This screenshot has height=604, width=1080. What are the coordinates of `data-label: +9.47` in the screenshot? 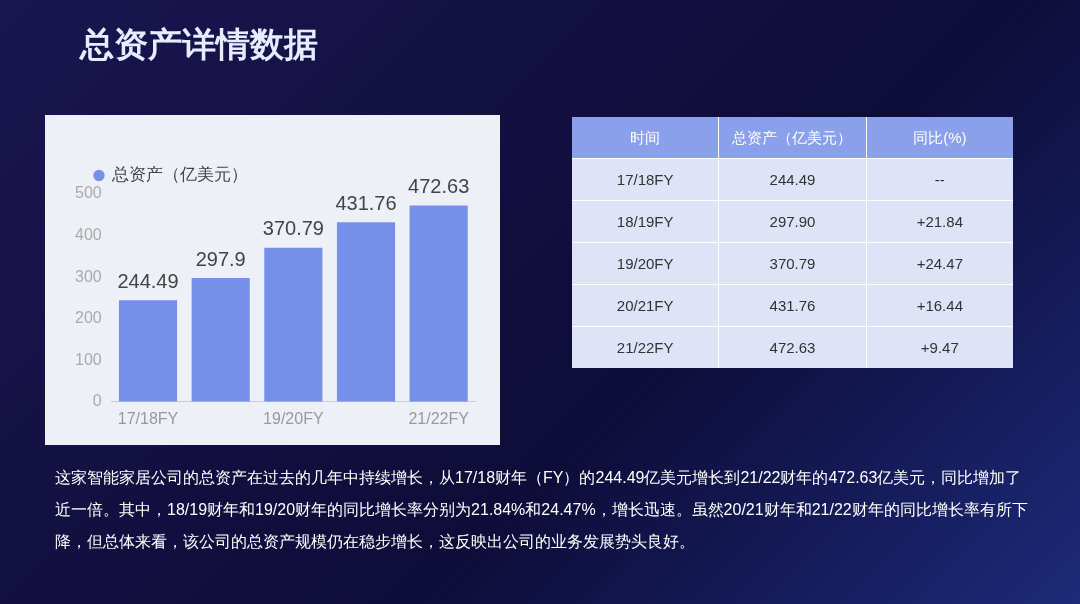 It's located at (939, 347).